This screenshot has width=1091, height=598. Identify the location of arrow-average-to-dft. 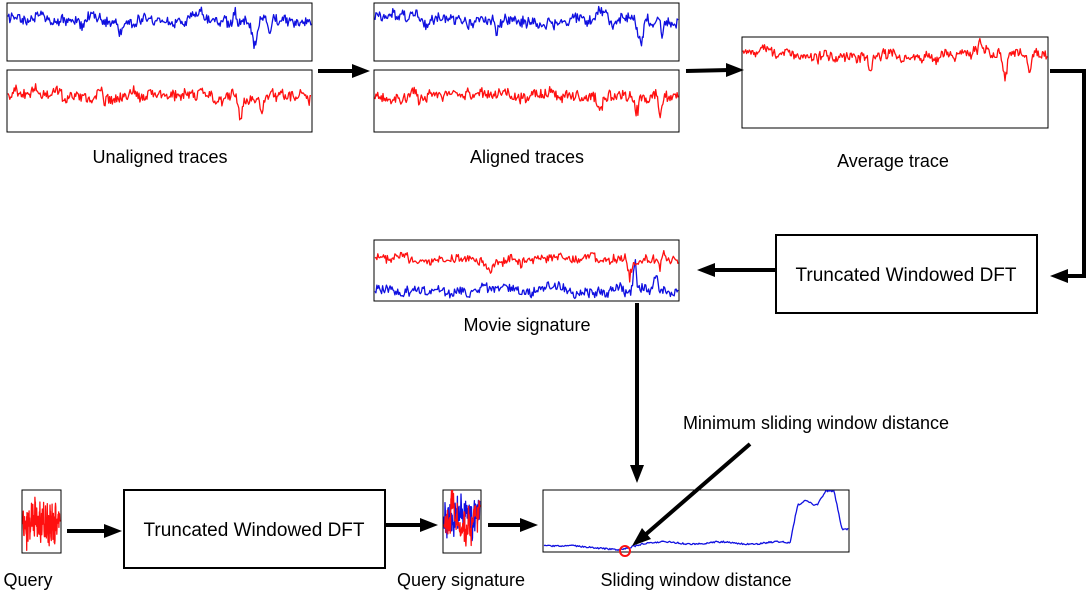
(1068, 176).